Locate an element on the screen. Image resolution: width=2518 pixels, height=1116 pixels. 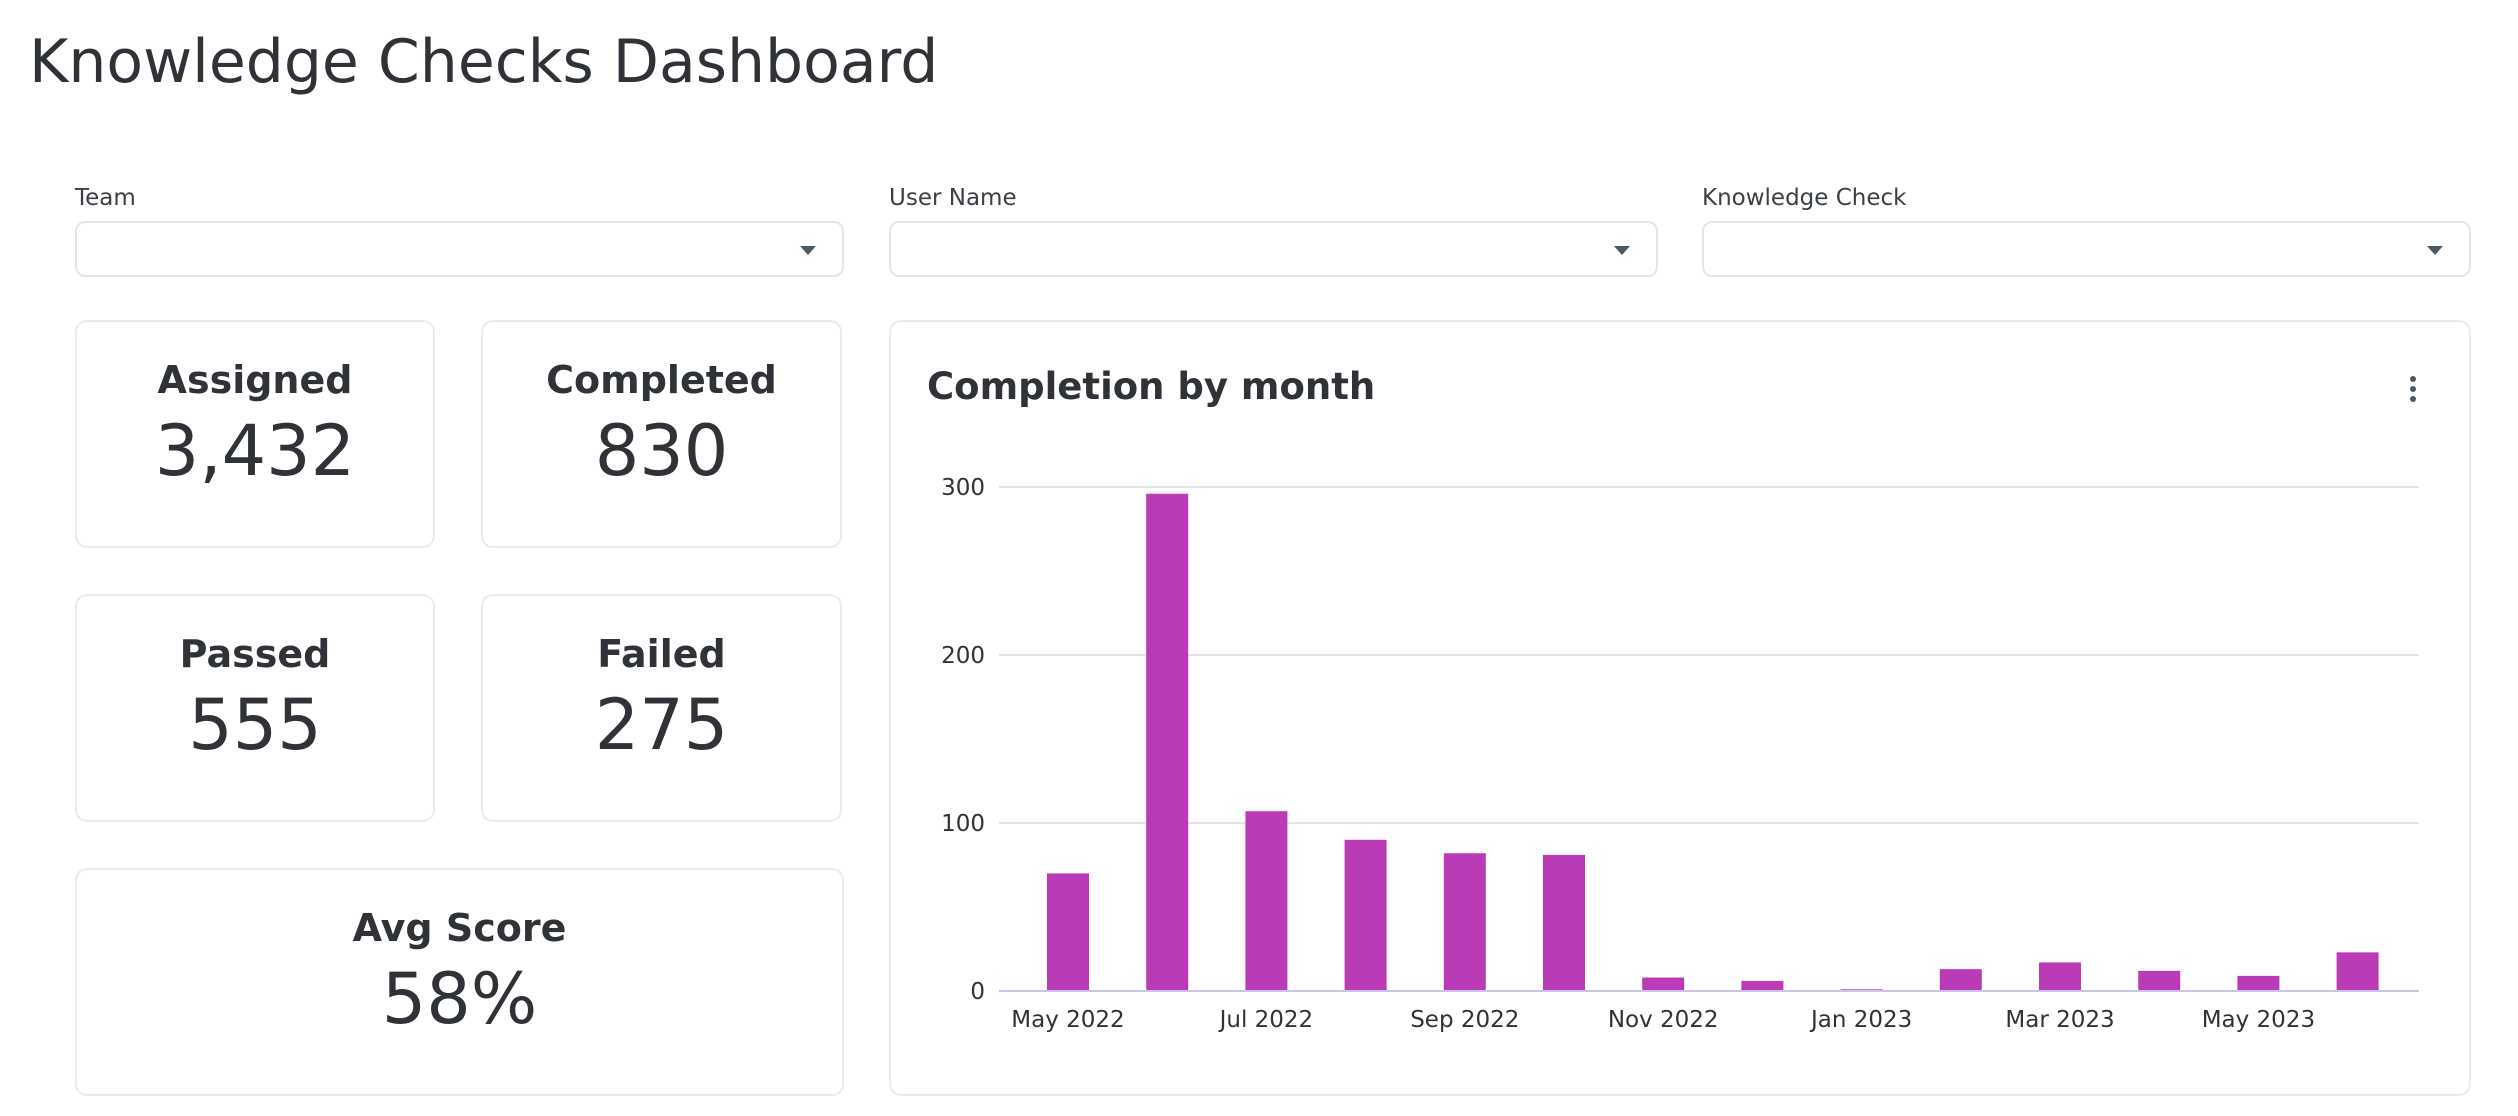
completed-value: 830 is located at coordinates (661, 451).